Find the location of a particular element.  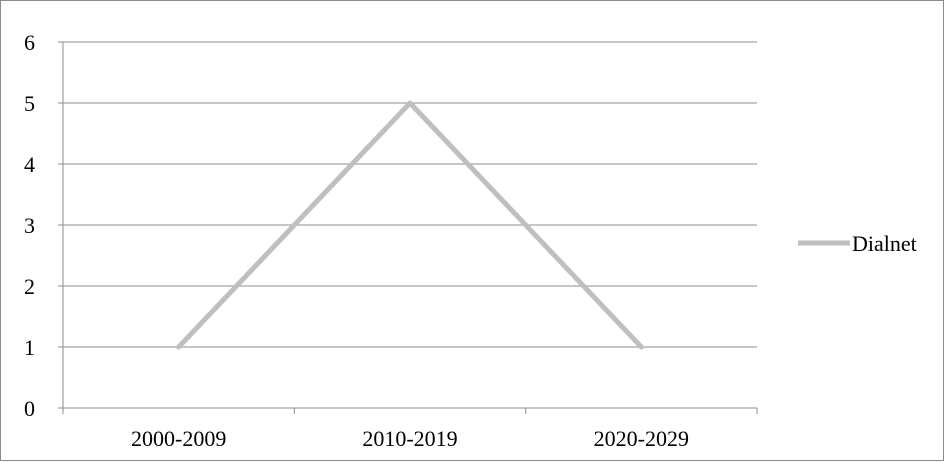

x-tick-label: 2000-2009 is located at coordinates (178, 438).